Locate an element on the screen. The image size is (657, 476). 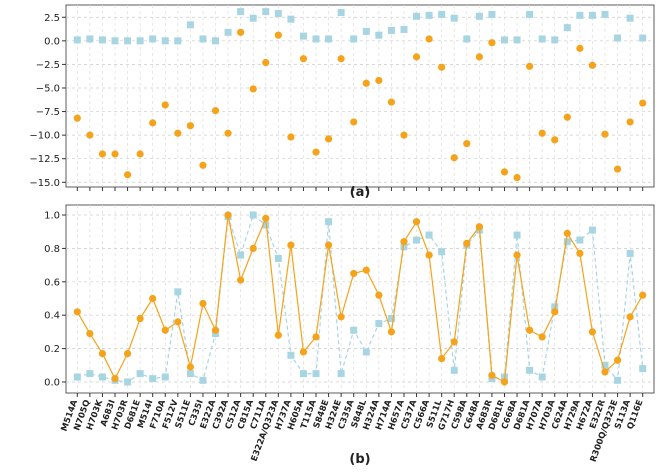
panel-title: (a) is located at coordinates (360, 192).